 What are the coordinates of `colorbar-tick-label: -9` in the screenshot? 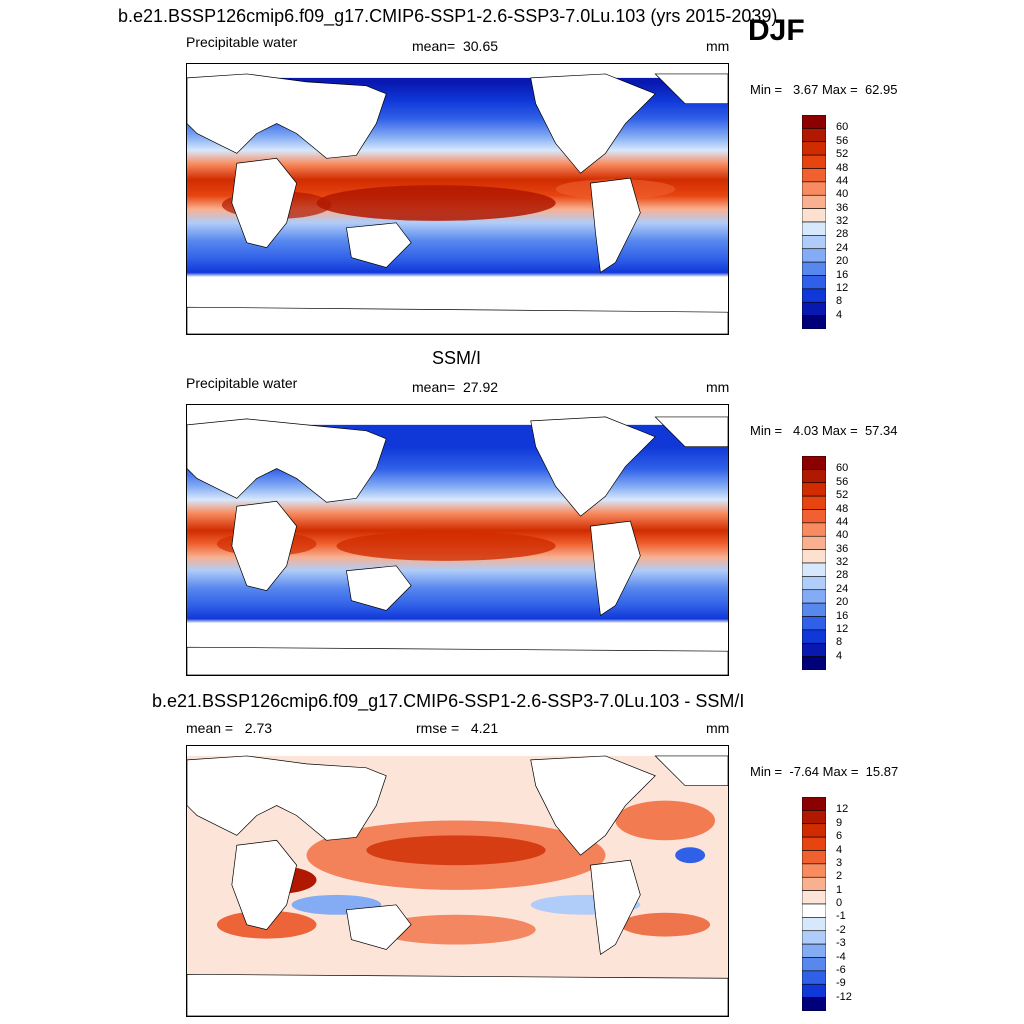 It's located at (841, 983).